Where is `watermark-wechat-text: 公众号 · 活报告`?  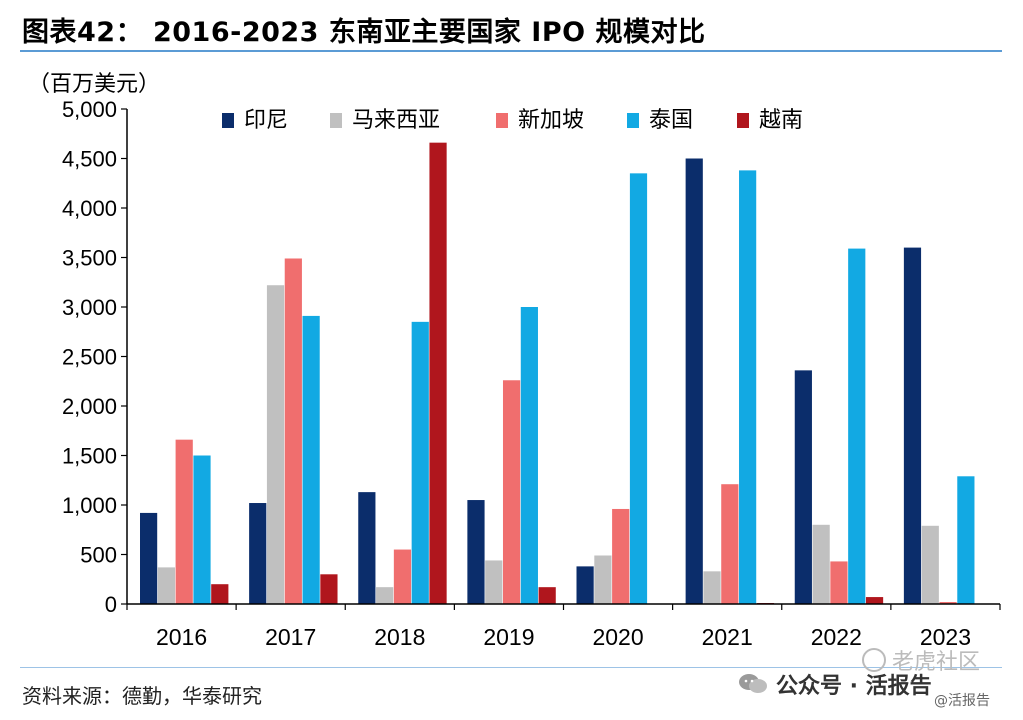 watermark-wechat-text: 公众号 · 活报告 is located at coordinates (854, 686).